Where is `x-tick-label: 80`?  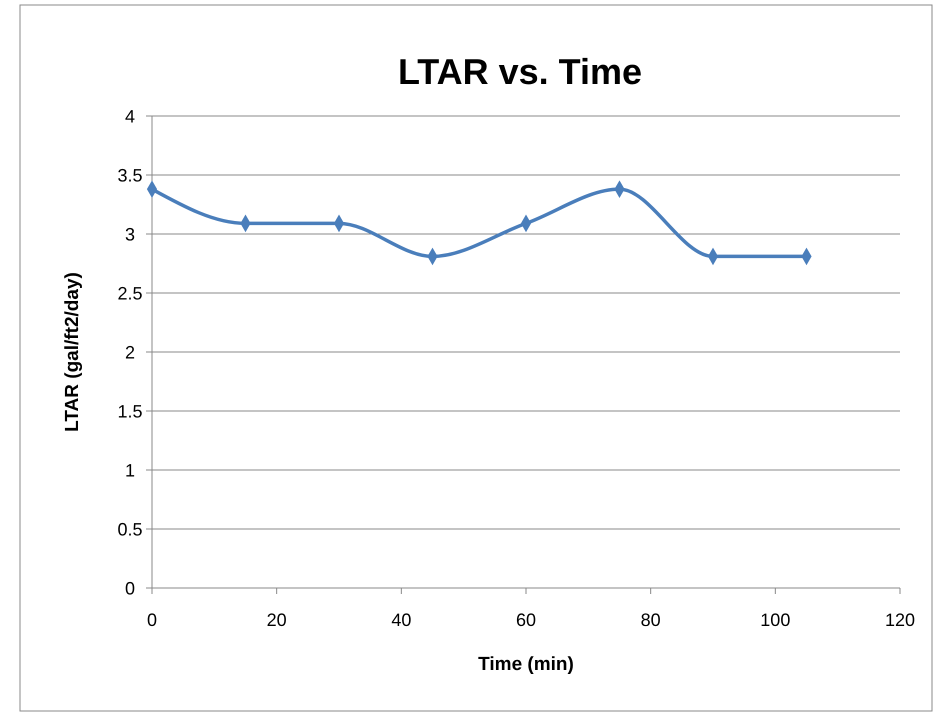
x-tick-label: 80 is located at coordinates (650, 620).